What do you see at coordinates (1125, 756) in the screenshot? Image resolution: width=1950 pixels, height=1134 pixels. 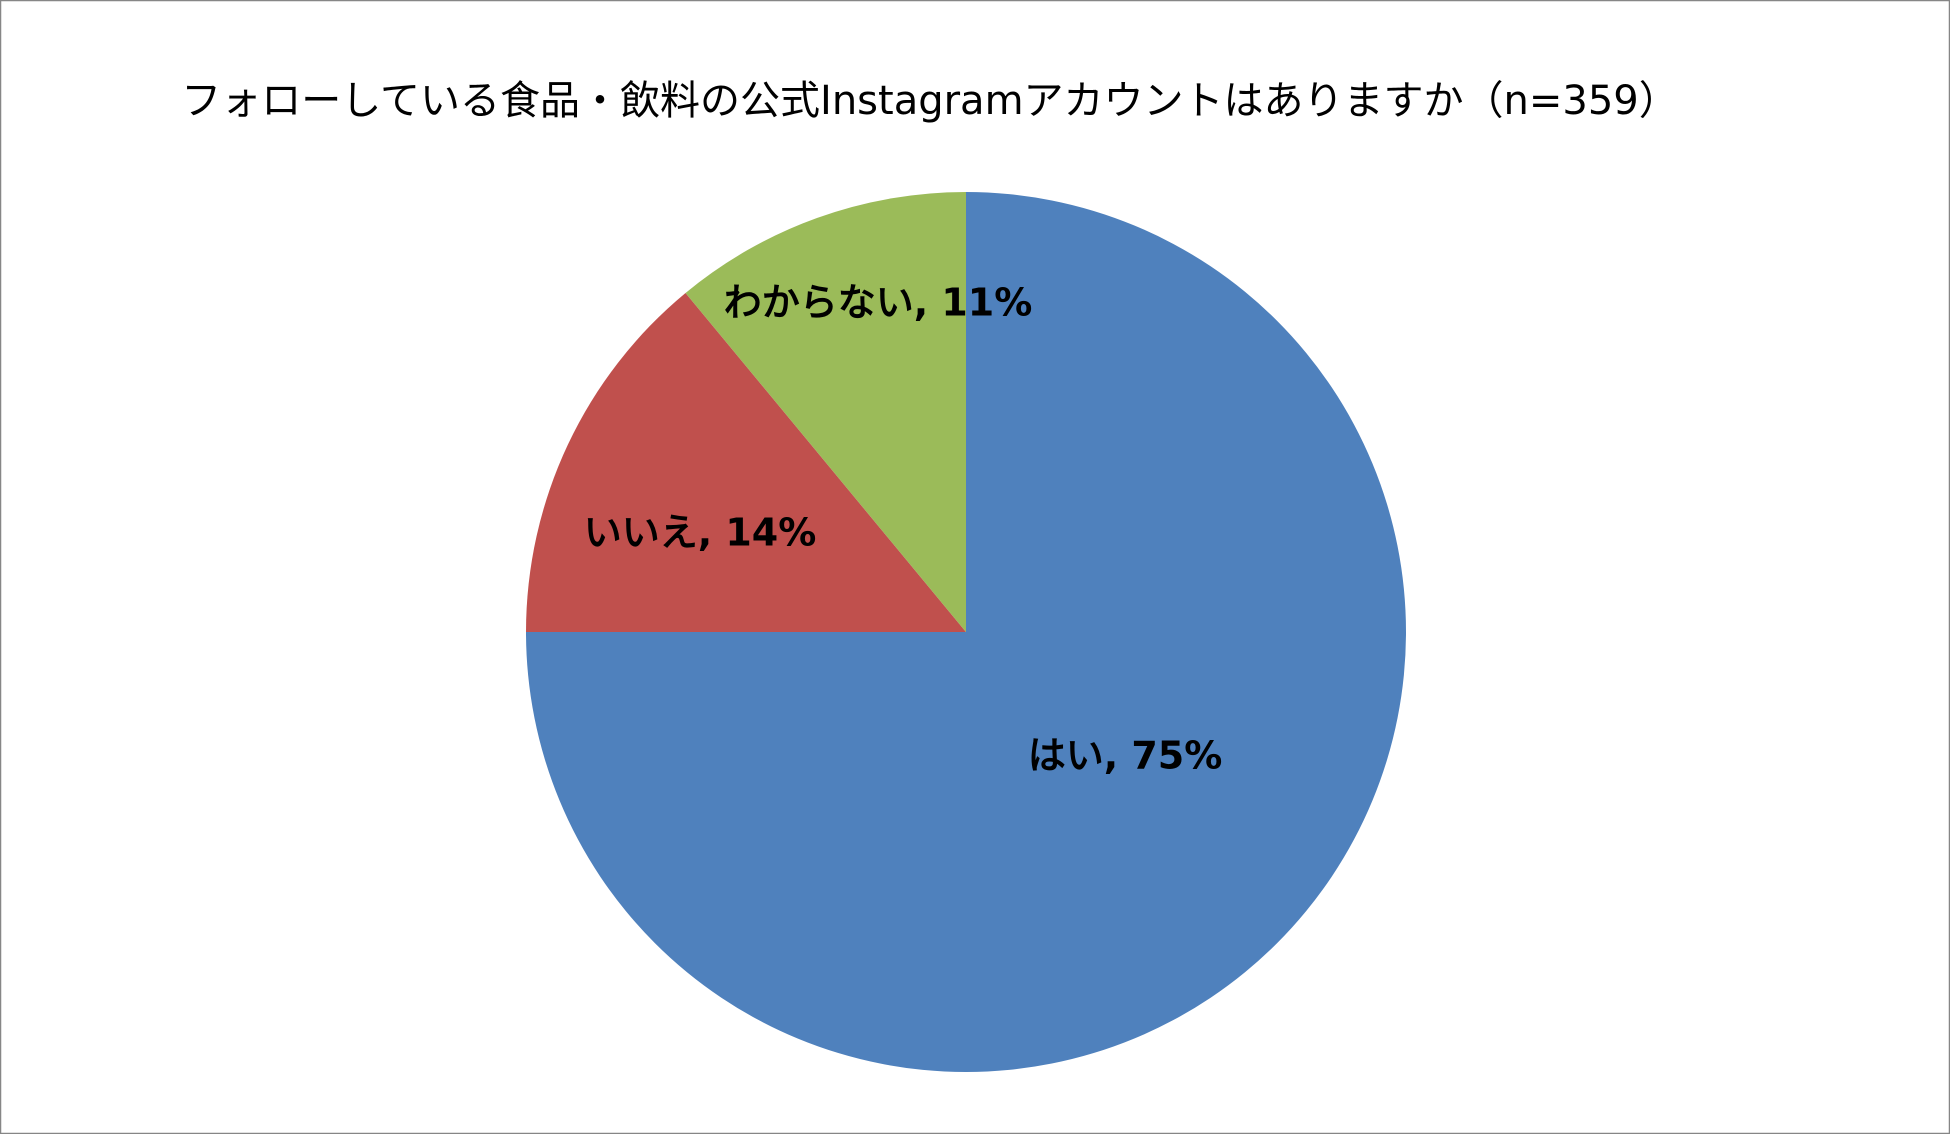 I see `data-label: はい, 75%` at bounding box center [1125, 756].